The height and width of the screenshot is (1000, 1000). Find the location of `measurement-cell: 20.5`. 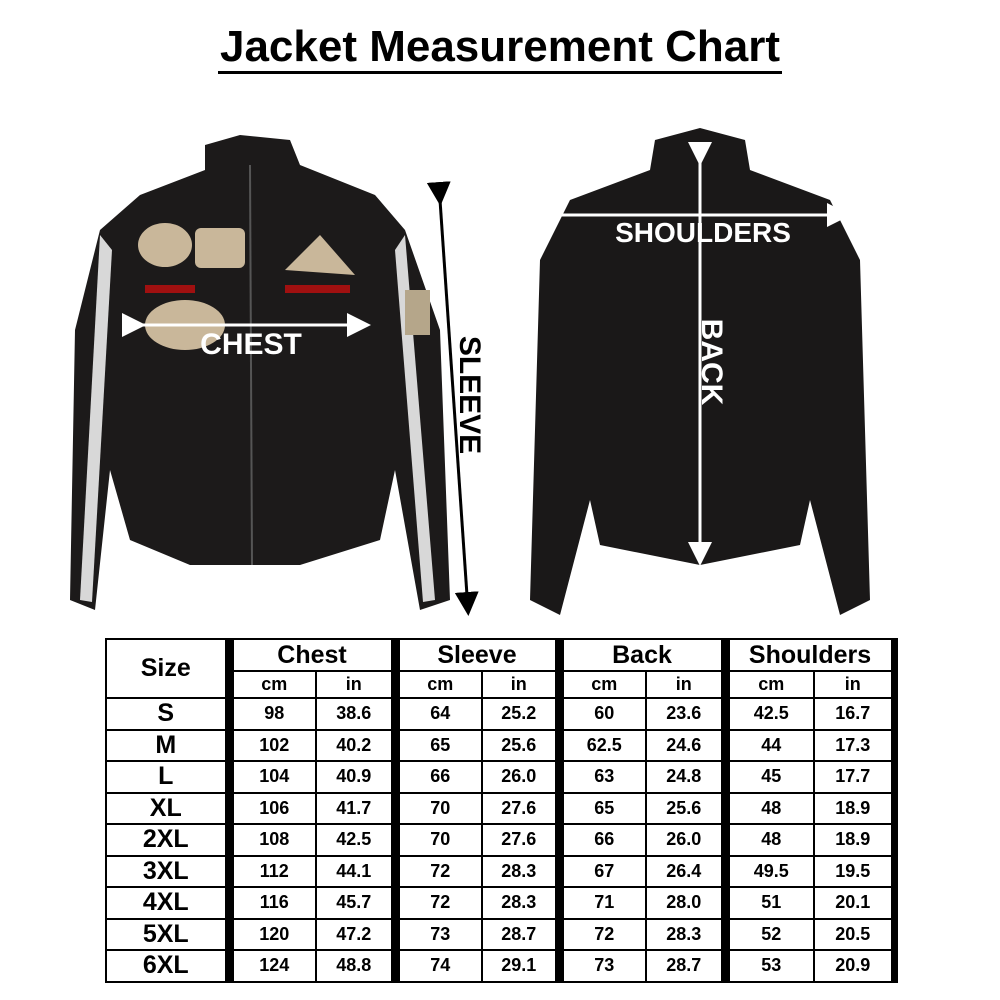

measurement-cell: 20.5 is located at coordinates (855, 934).